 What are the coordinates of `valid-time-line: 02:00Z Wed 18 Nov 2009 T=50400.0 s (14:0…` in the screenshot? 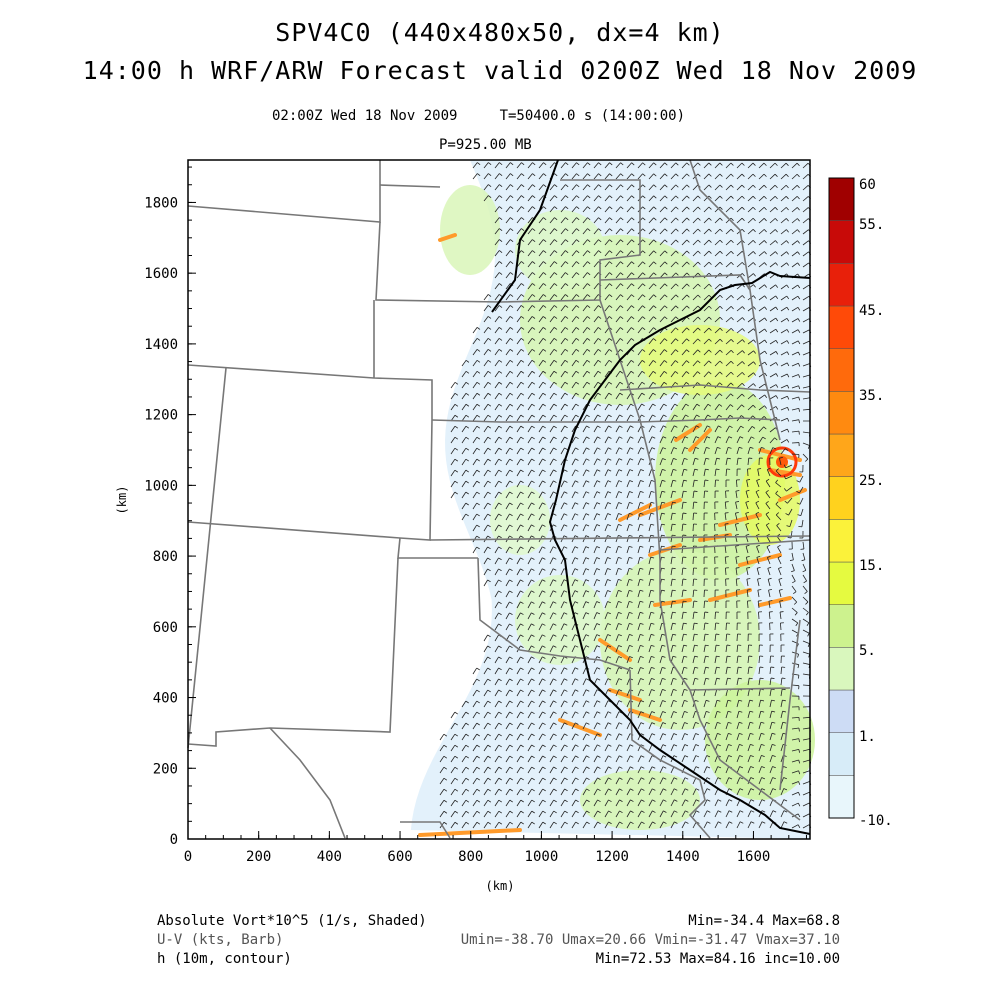 It's located at (479, 116).